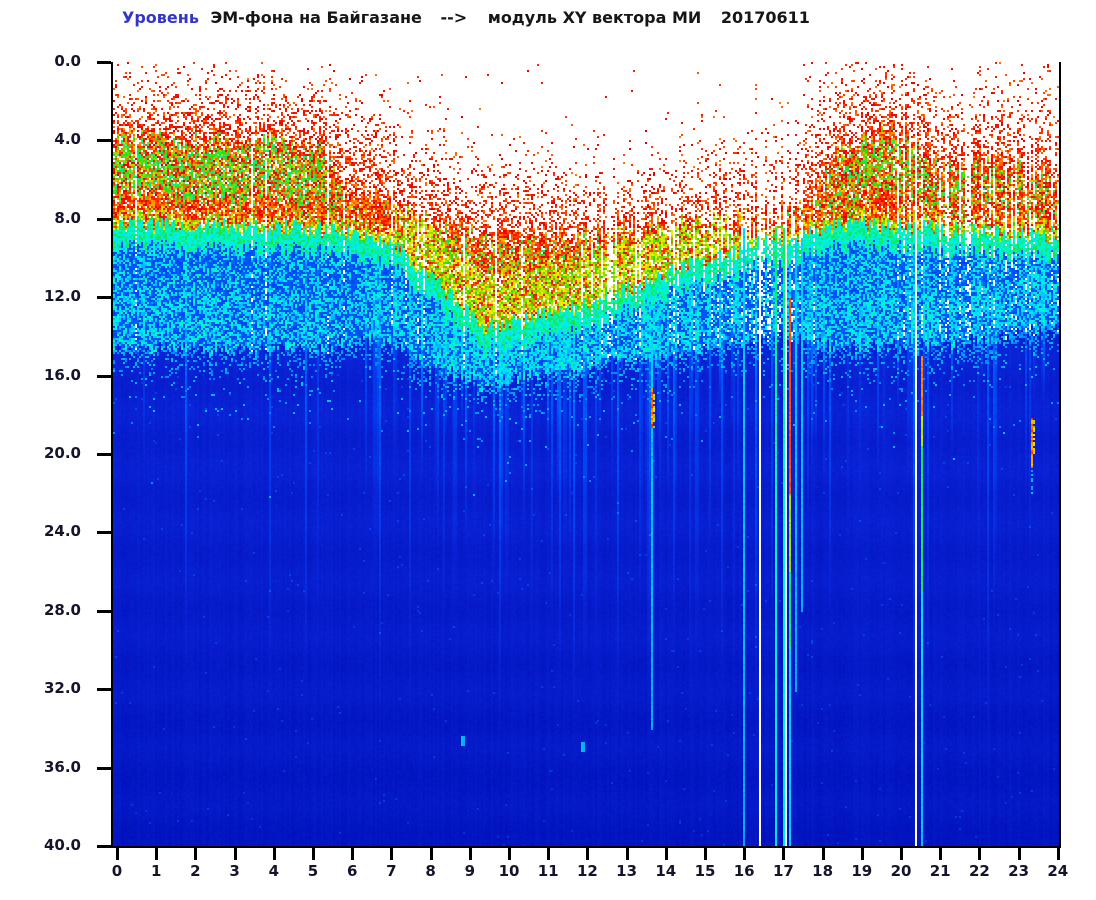 Image resolution: width=1096 pixels, height=900 pixels. Describe the element at coordinates (316, 17) in the screenshot. I see `title-station: ЭМ-фона на Байгазане` at that location.